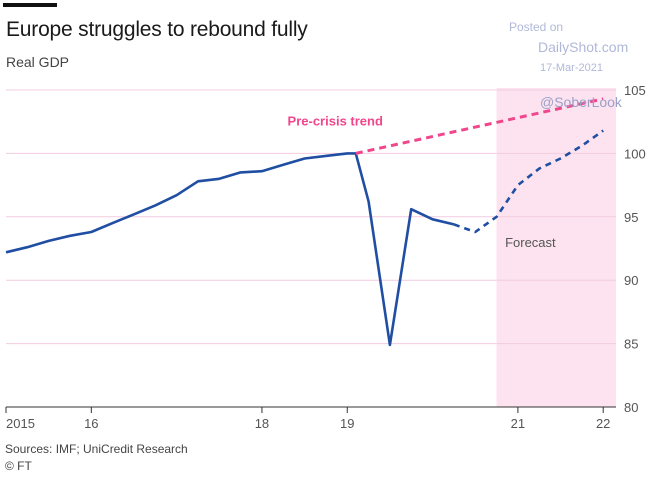 Image resolution: width=665 pixels, height=484 pixels. What do you see at coordinates (18, 466) in the screenshot?
I see `ft-credit: © FT` at bounding box center [18, 466].